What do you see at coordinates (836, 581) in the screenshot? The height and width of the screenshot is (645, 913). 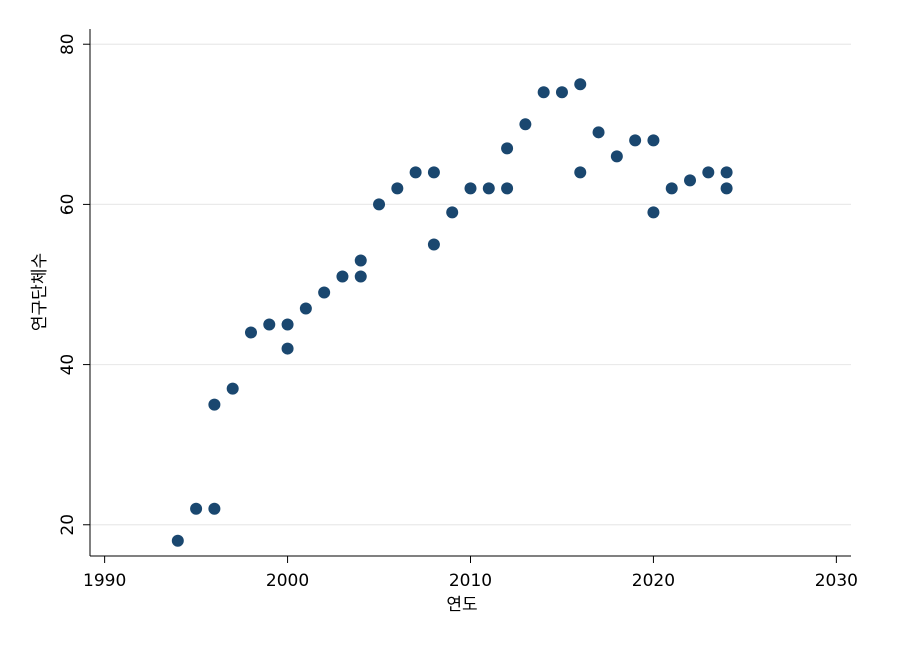 I see `x-tick-label: 2030` at bounding box center [836, 581].